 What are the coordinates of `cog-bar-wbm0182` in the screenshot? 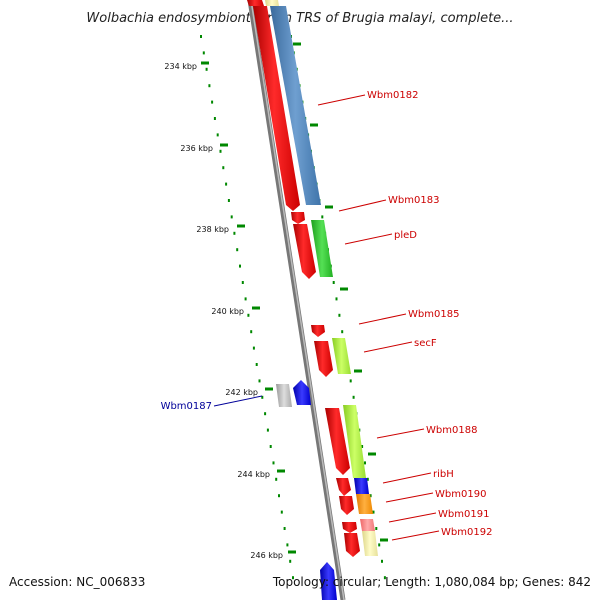 It's located at (295, 105).